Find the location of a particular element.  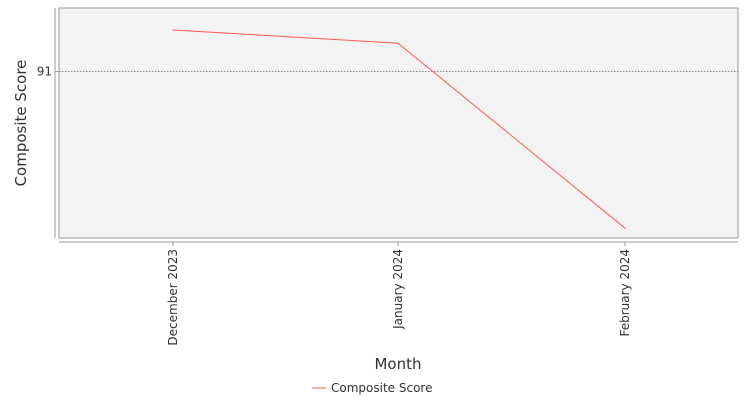

y-axis-title: Composite Score is located at coordinates (21, 123).